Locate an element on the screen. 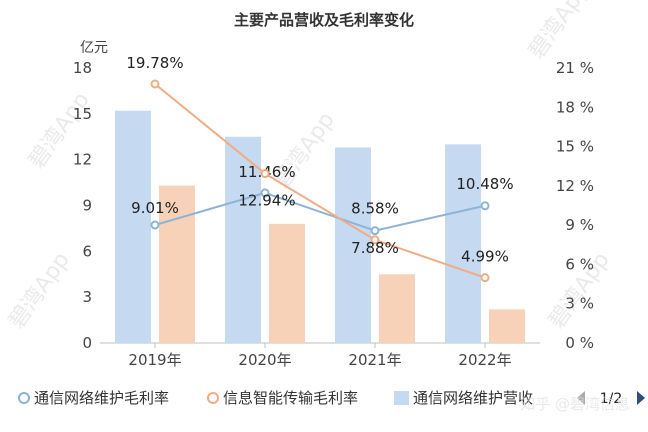 Image resolution: width=648 pixels, height=432 pixels. y-right-tick-label: 18 % is located at coordinates (575, 107).